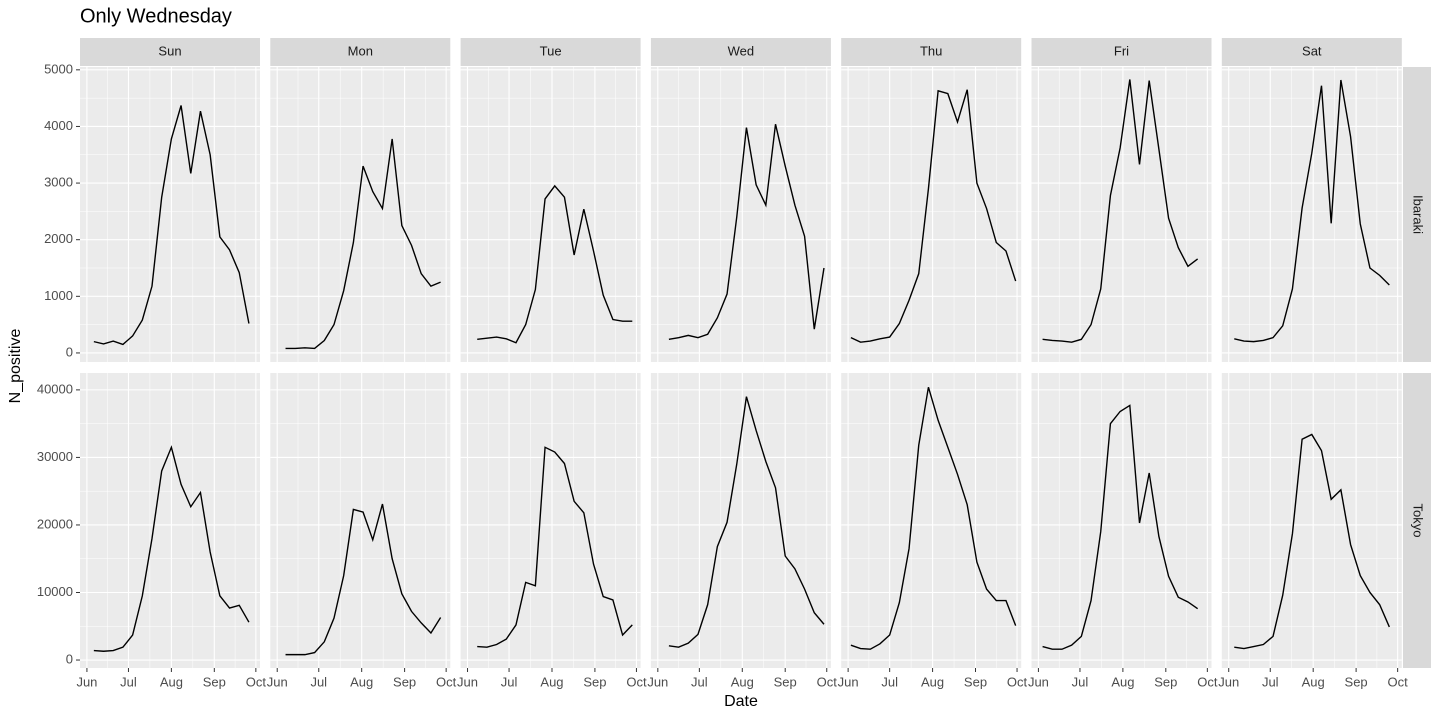 The height and width of the screenshot is (720, 1440). What do you see at coordinates (58, 182) in the screenshot?
I see `y-tick-label: 3000` at bounding box center [58, 182].